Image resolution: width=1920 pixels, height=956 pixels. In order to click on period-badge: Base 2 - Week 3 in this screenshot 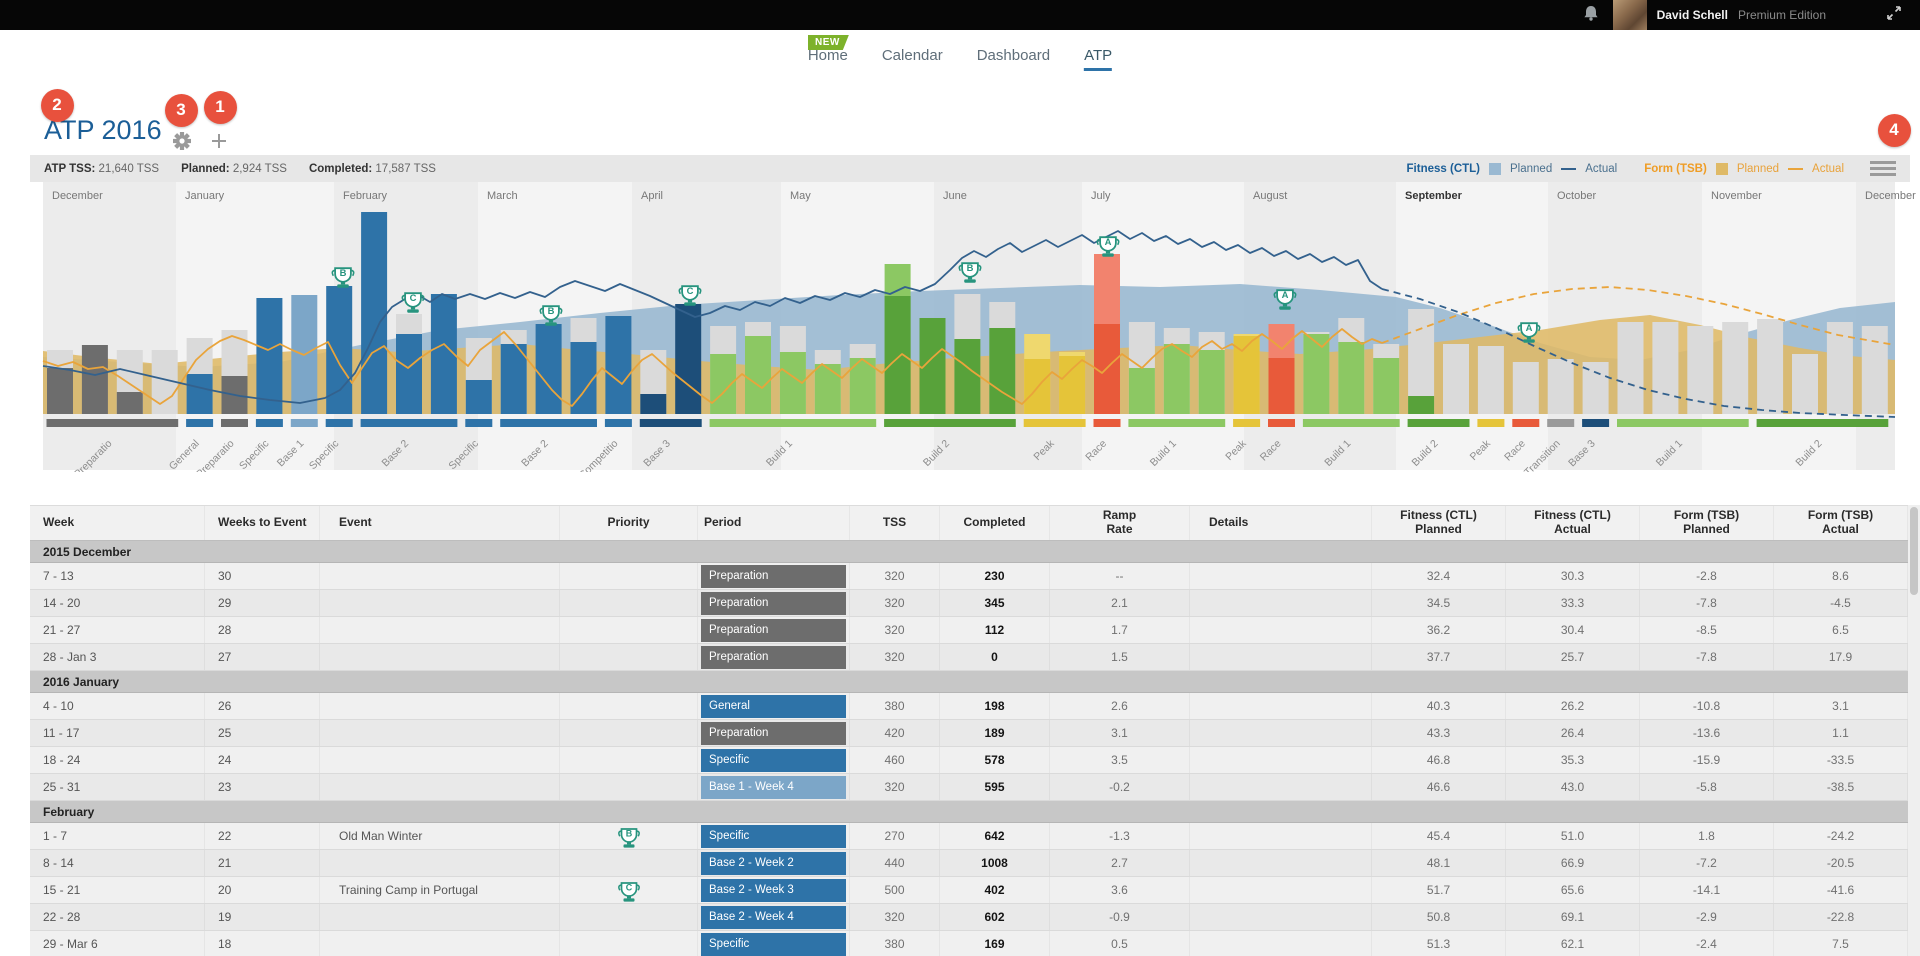, I will do `click(773, 890)`.